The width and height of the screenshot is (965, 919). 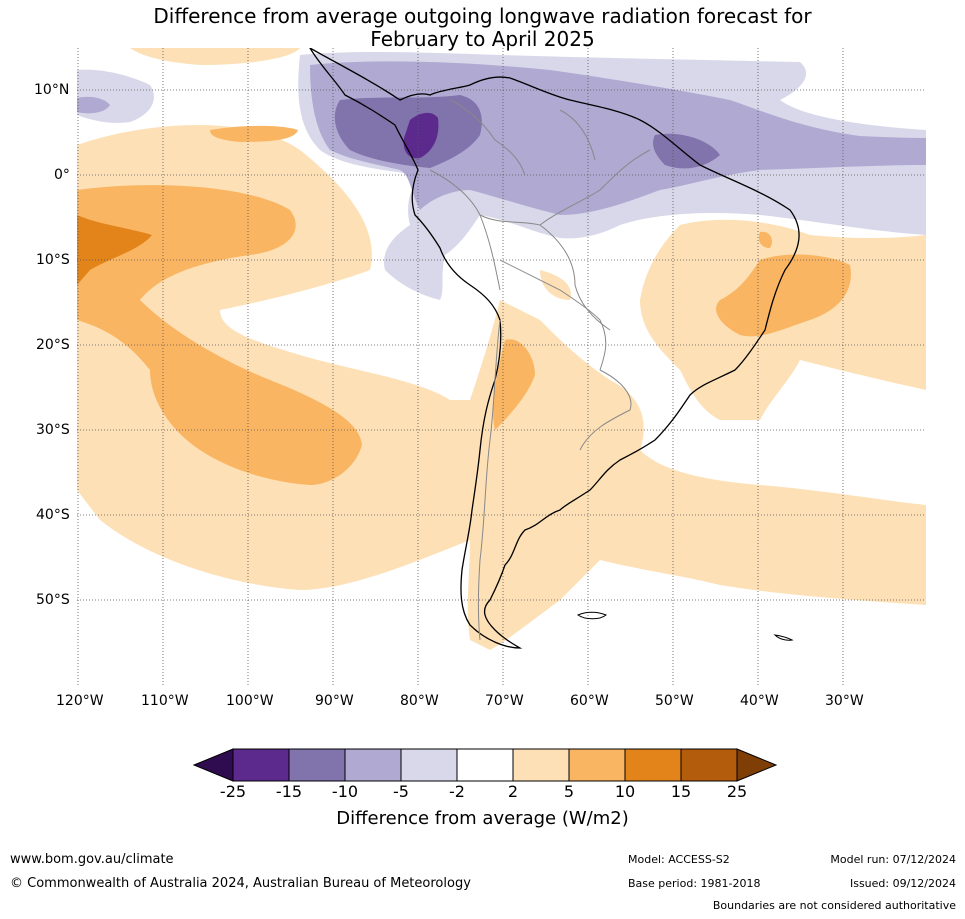 What do you see at coordinates (893, 859) in the screenshot?
I see `footer-model-run: Model run: 07/12/2024` at bounding box center [893, 859].